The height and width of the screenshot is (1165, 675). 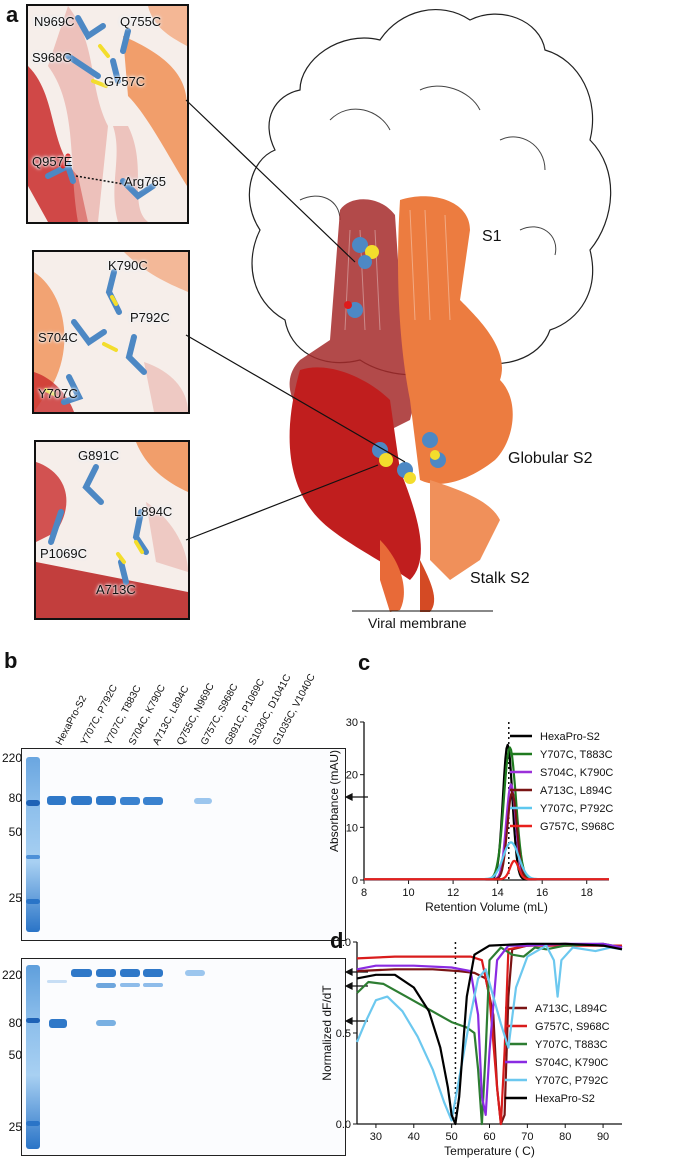 I want to click on inset-2: K790C P792C S704C Y707C, so click(x=111, y=332).